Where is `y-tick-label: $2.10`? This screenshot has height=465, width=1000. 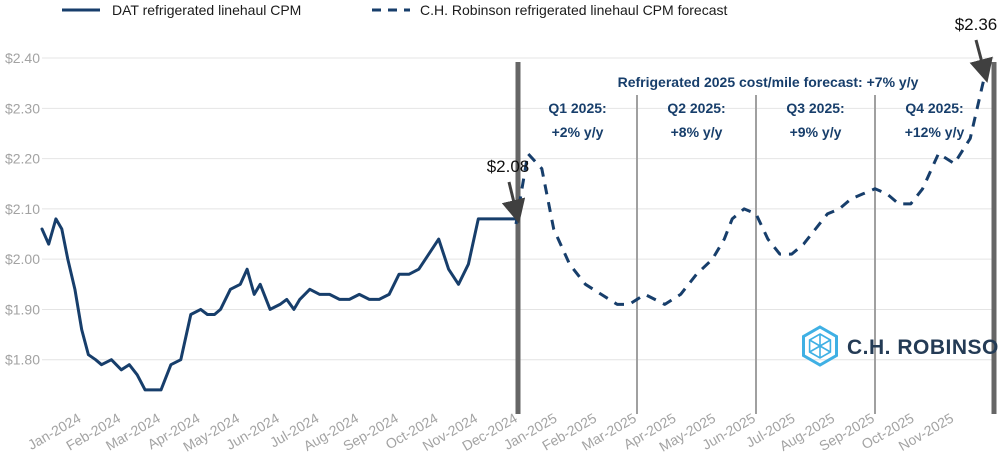
y-tick-label: $2.10 is located at coordinates (22, 209).